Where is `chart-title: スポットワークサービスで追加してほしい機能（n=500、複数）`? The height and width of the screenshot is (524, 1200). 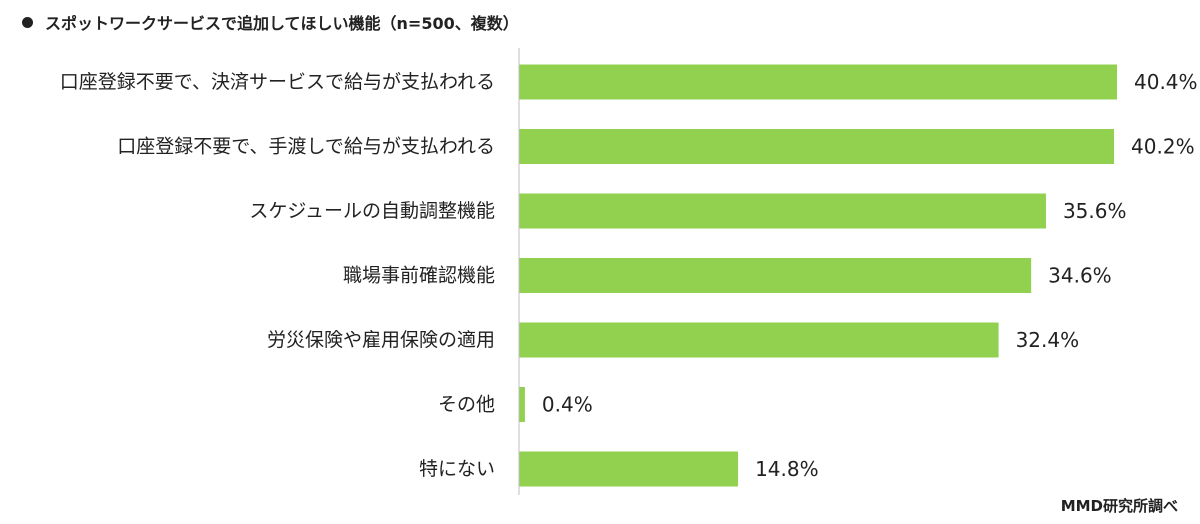
chart-title: スポットワークサービスで追加してほしい機能（n=500、複数） is located at coordinates (270, 22).